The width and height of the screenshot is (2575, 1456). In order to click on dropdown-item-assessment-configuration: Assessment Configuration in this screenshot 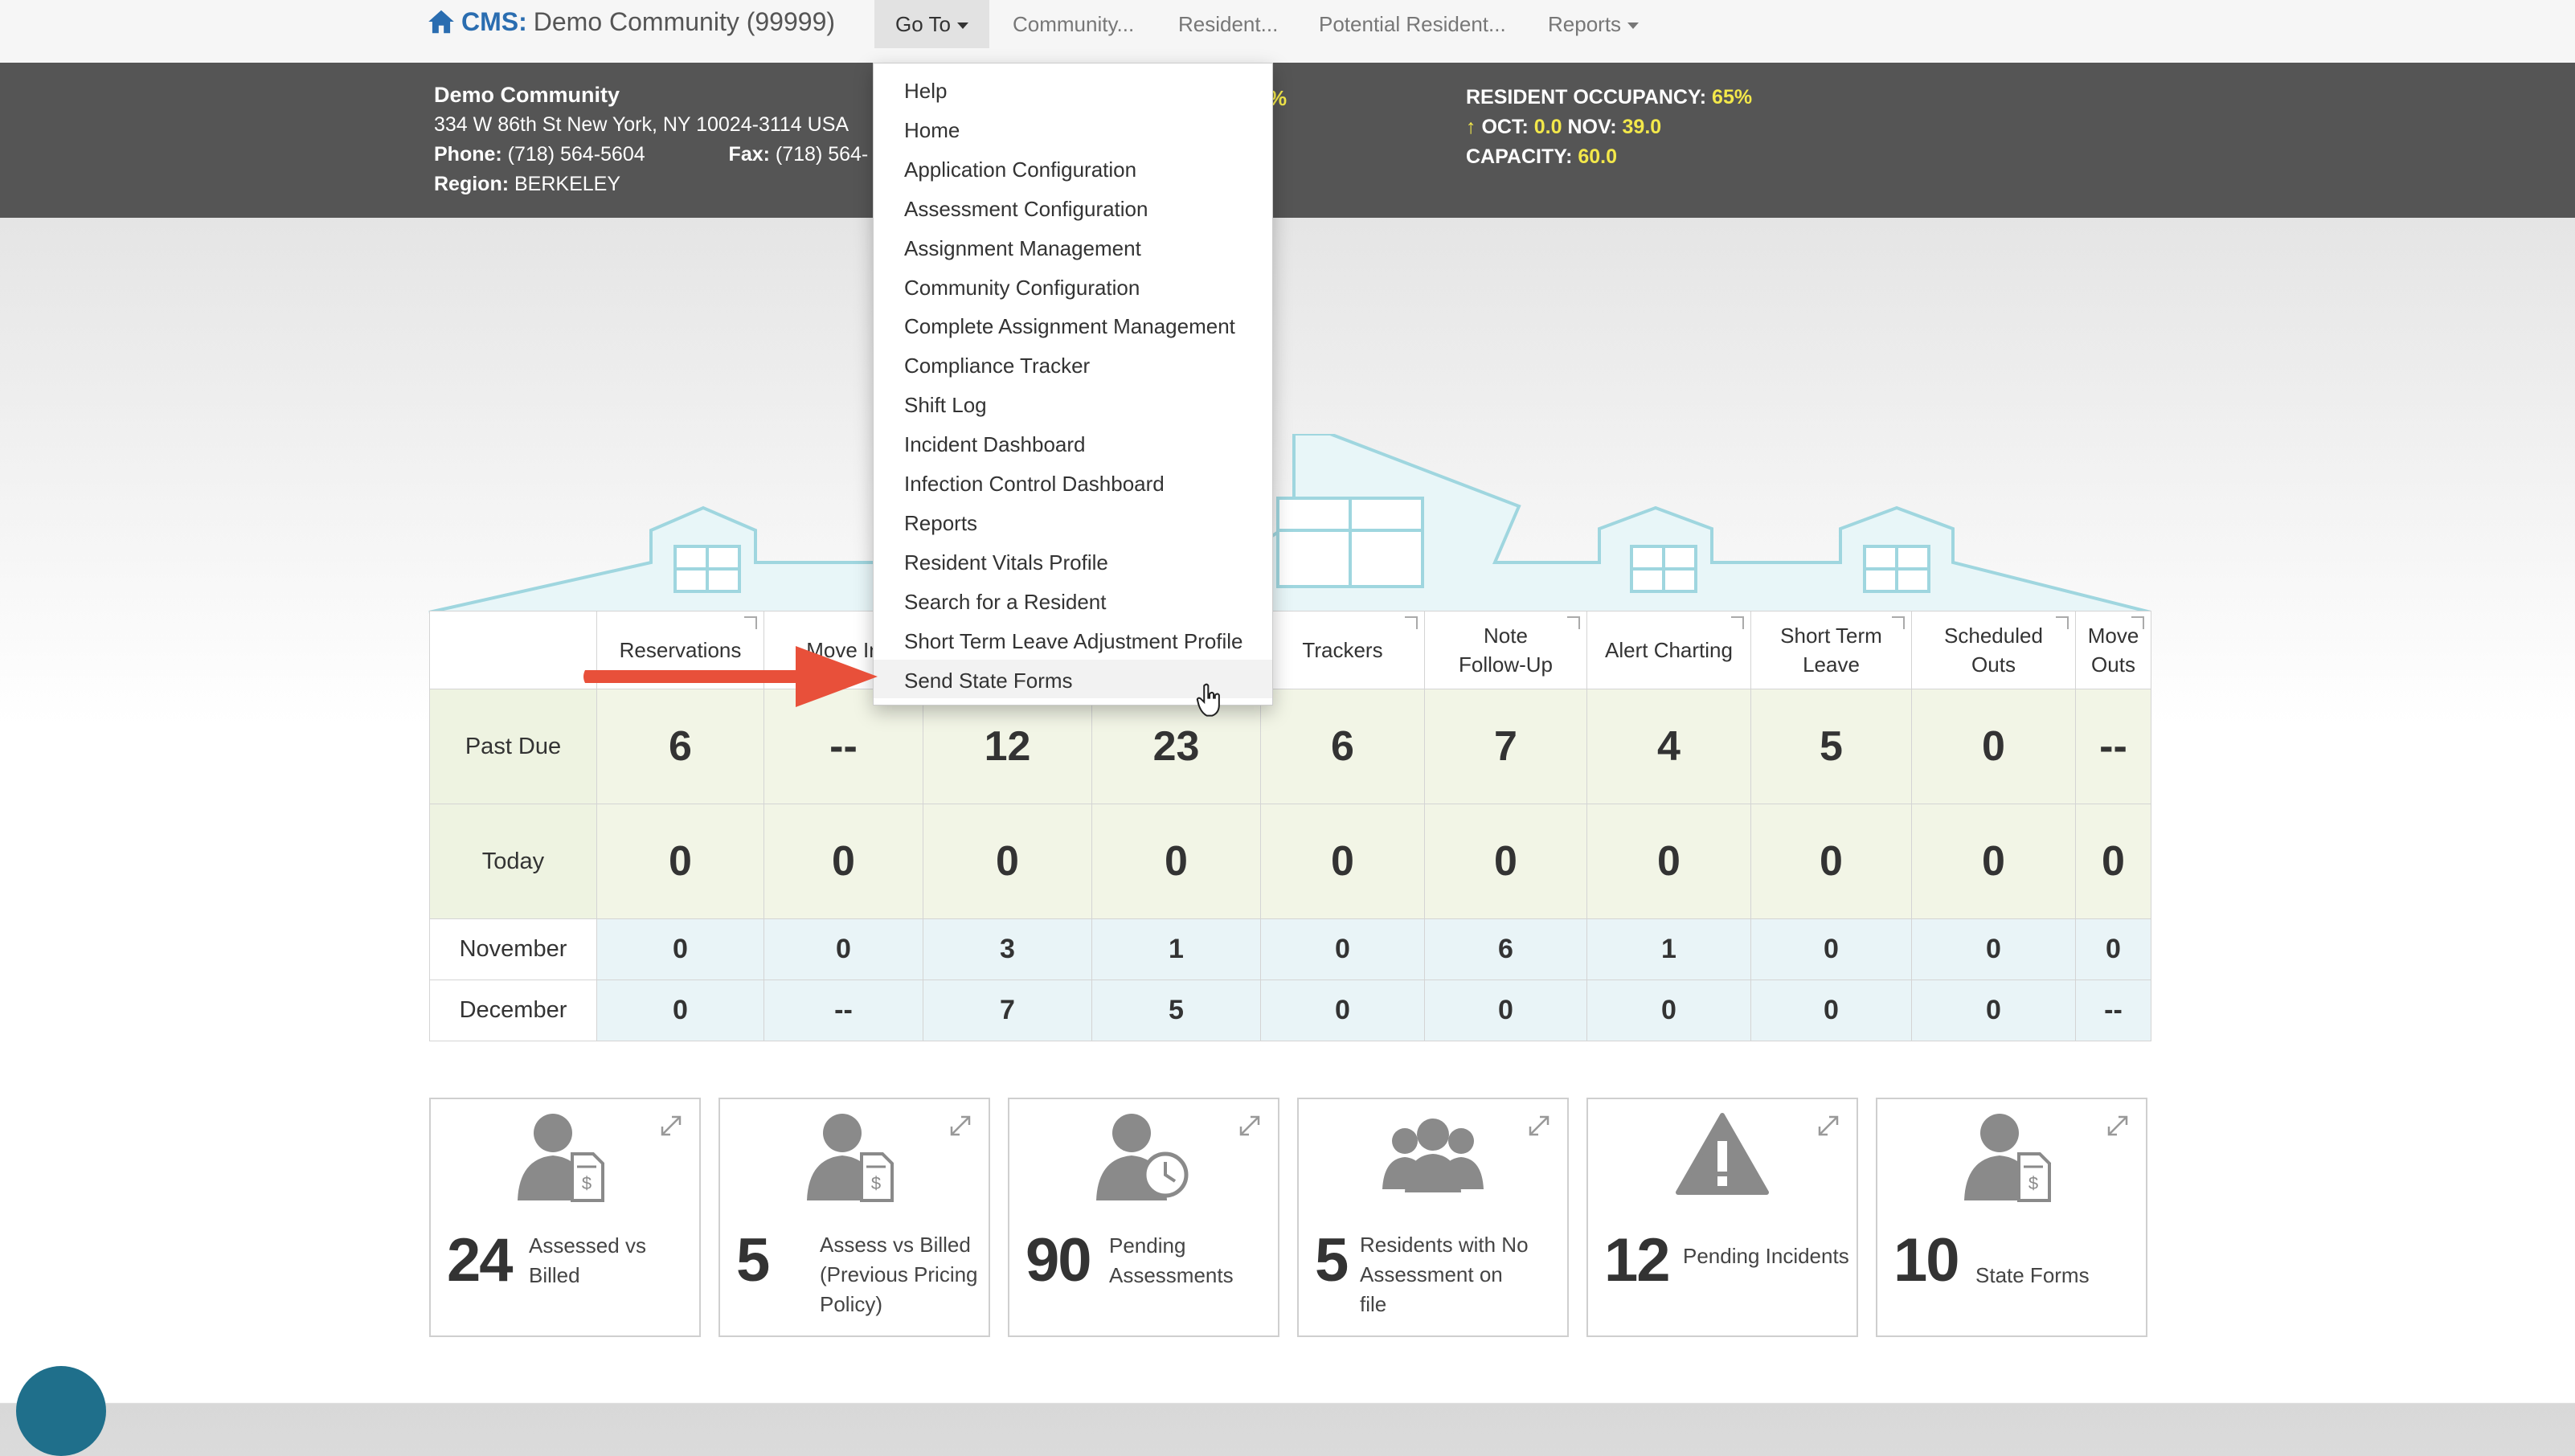, I will do `click(1026, 208)`.